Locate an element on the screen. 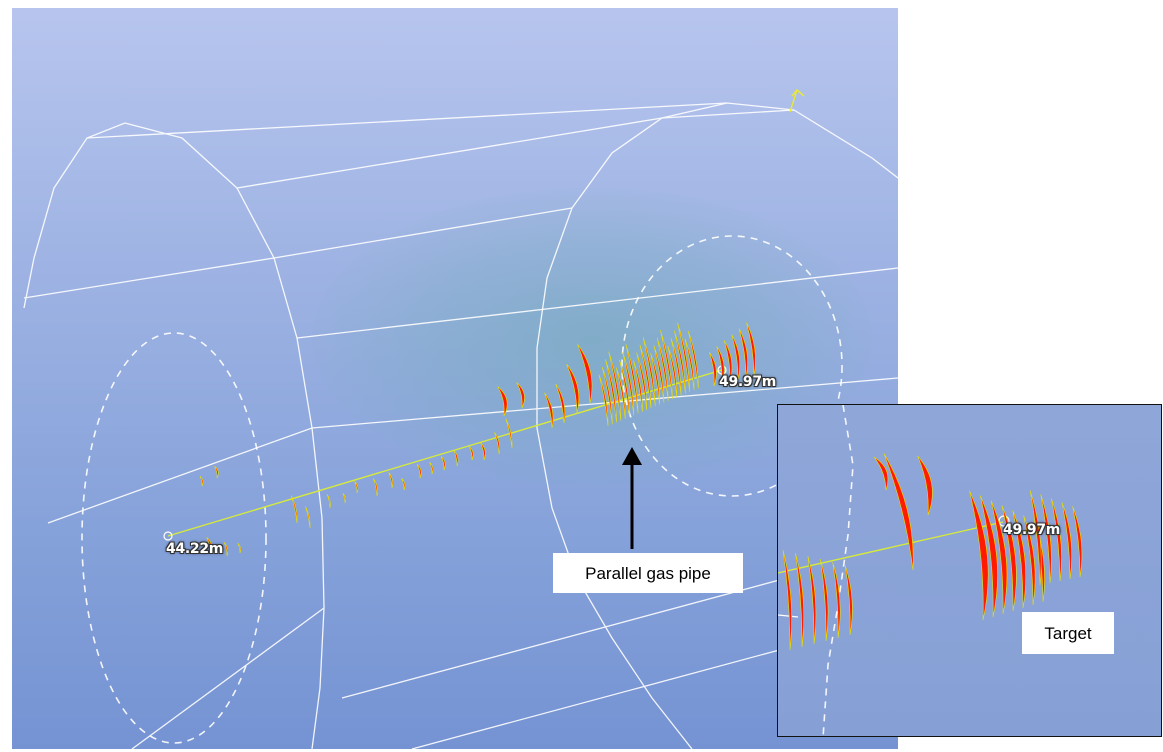 The height and width of the screenshot is (752, 1163). inset-end-distance-label: 49.97m is located at coordinates (1032, 530).